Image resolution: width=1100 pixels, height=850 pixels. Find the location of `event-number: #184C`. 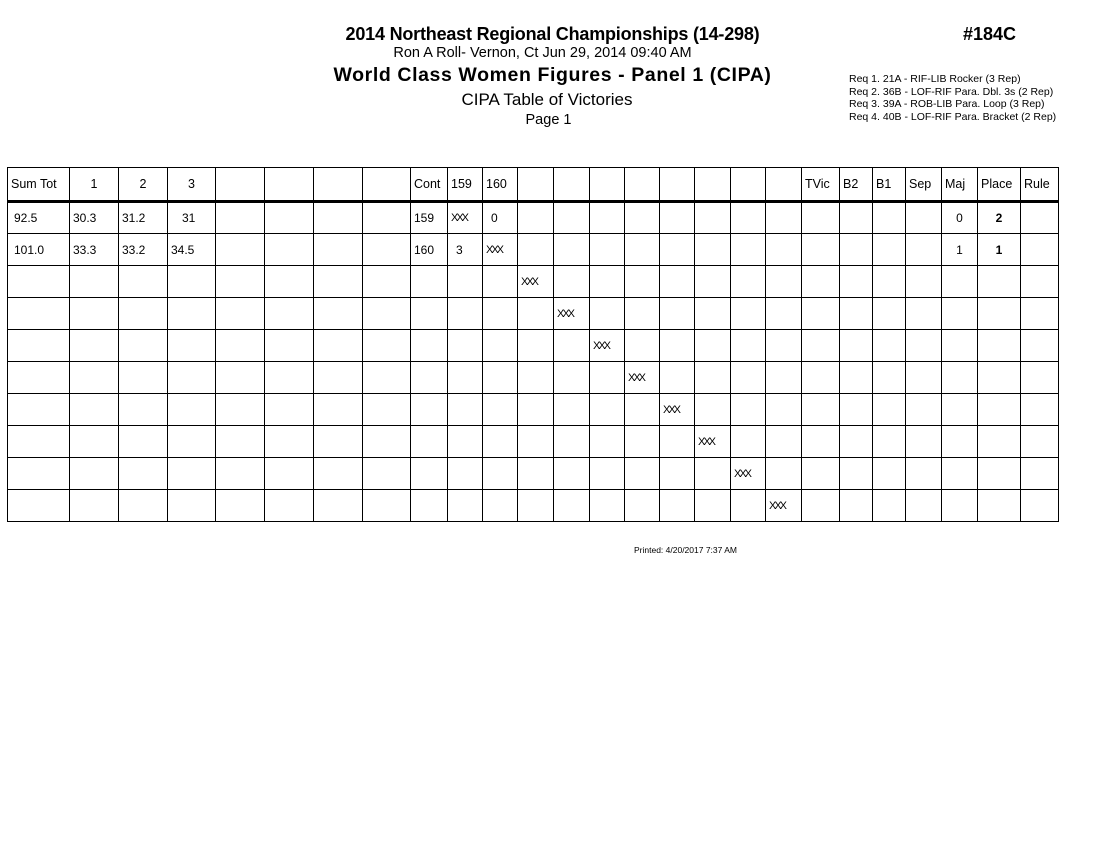

event-number: #184C is located at coordinates (990, 34).